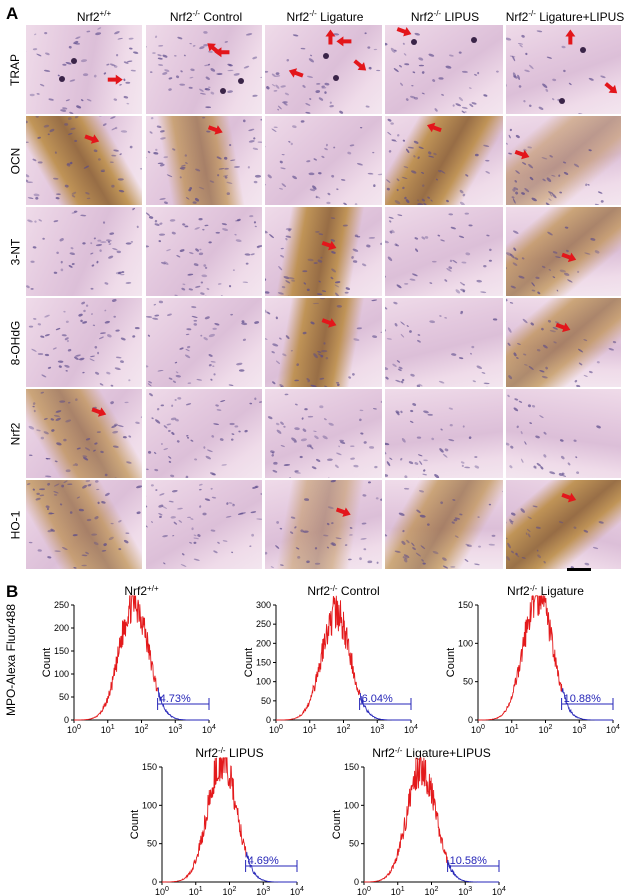  Describe the element at coordinates (15, 433) in the screenshot. I see `row-label-nrf2: Nrf2` at that location.